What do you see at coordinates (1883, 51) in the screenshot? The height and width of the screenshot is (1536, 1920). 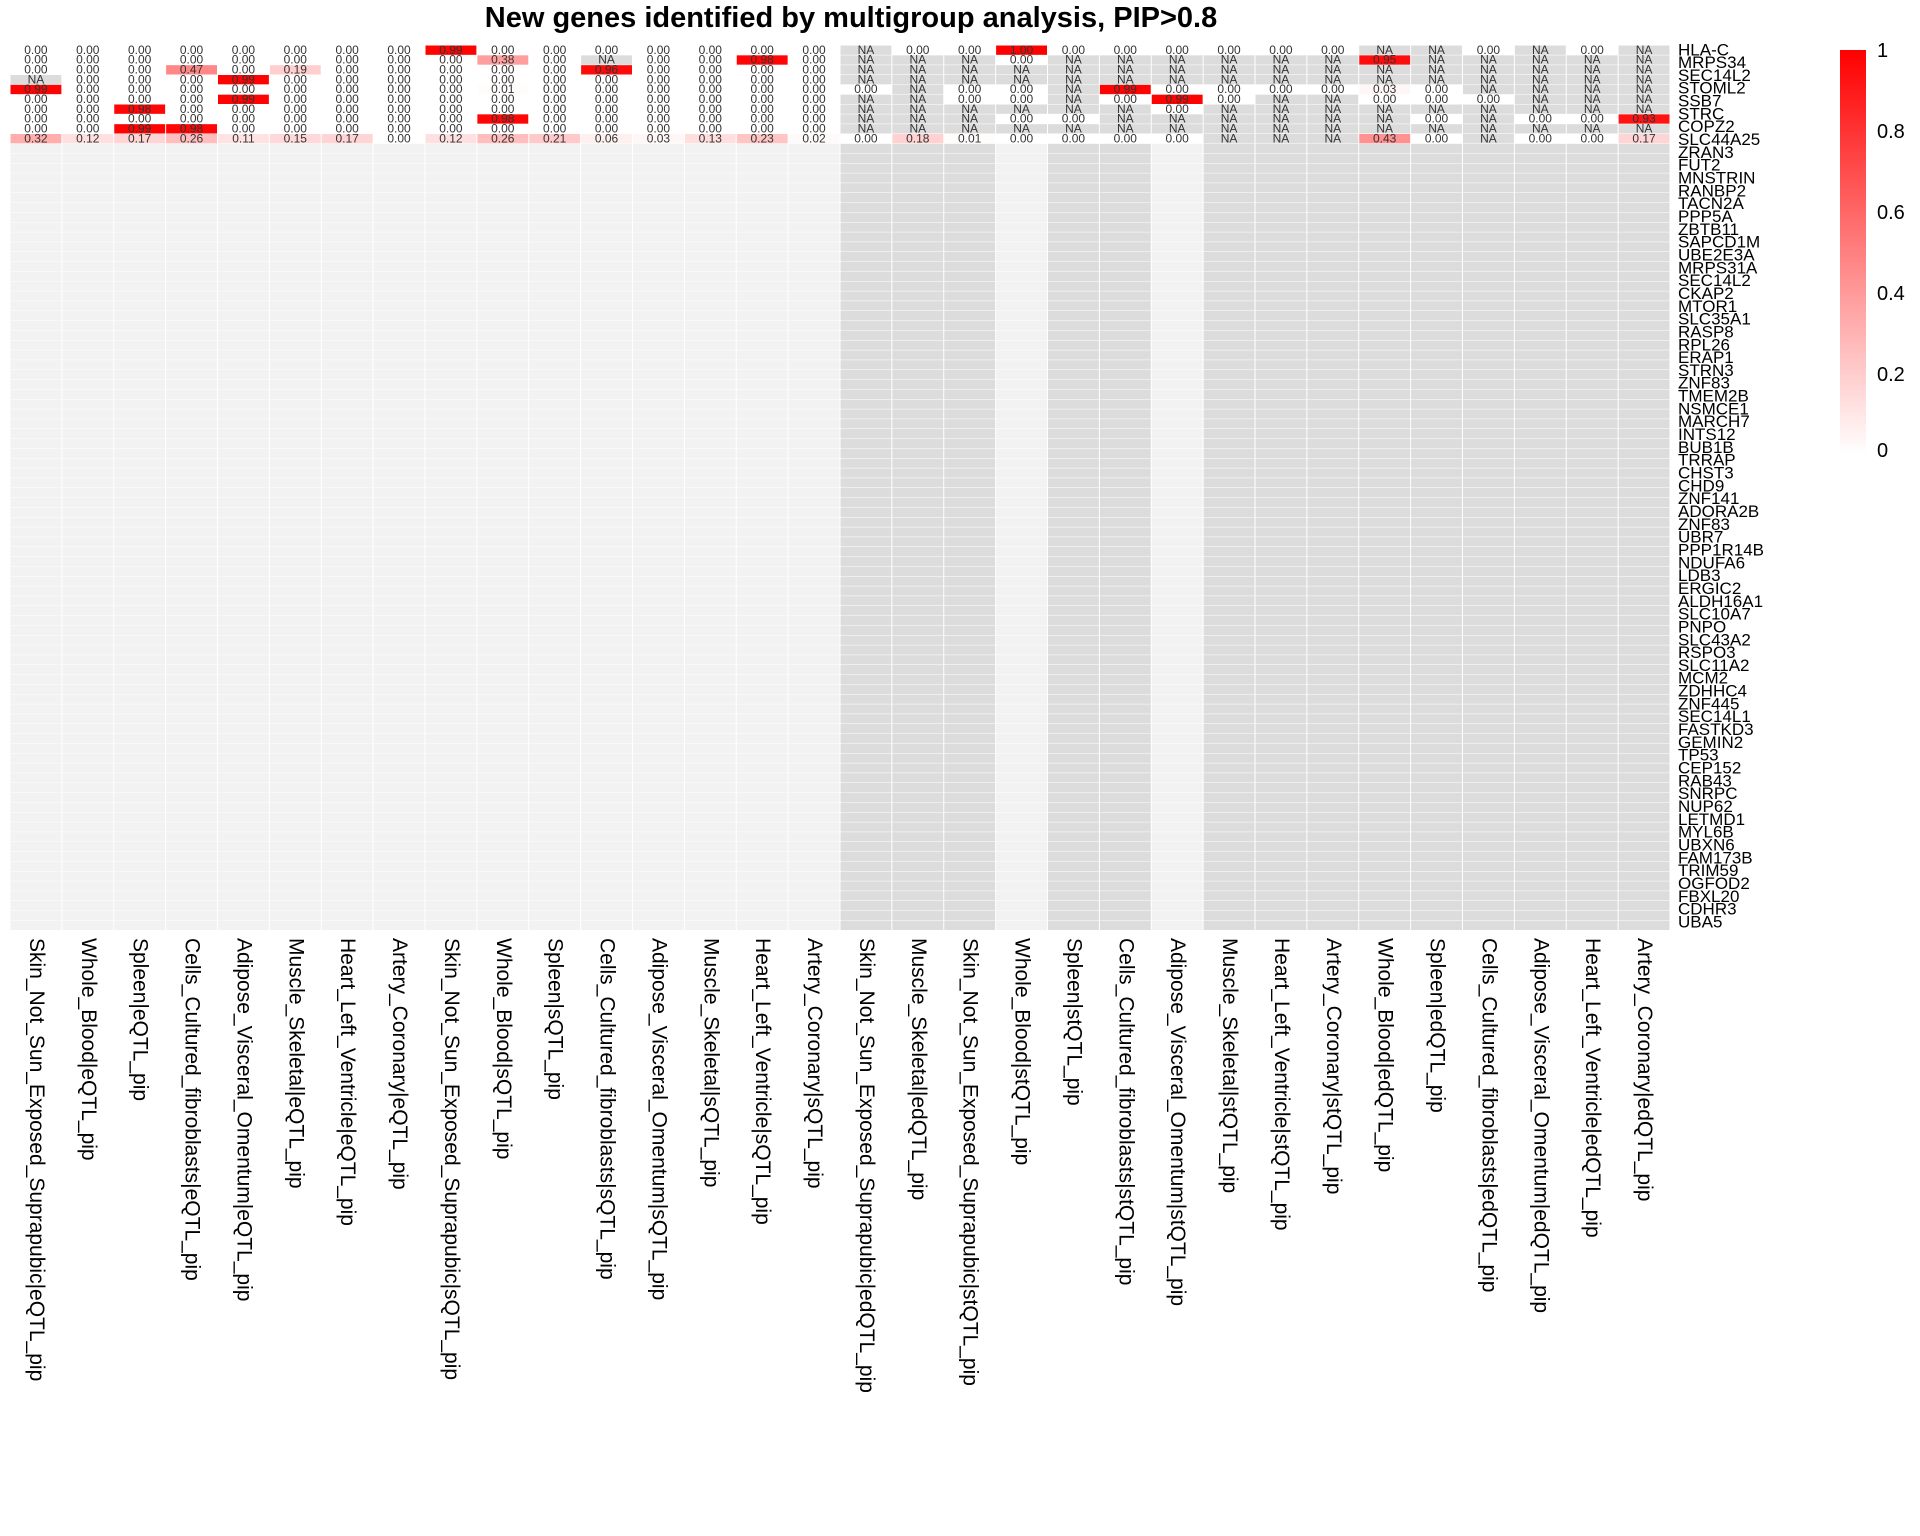 I see `legend-tick-label: 1` at bounding box center [1883, 51].